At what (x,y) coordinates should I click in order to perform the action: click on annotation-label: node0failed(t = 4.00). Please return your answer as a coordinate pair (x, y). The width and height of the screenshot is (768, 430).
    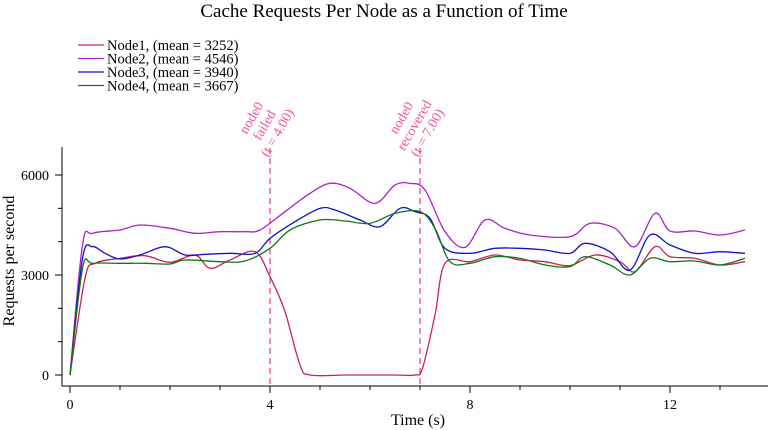
    Looking at the image, I should click on (264, 125).